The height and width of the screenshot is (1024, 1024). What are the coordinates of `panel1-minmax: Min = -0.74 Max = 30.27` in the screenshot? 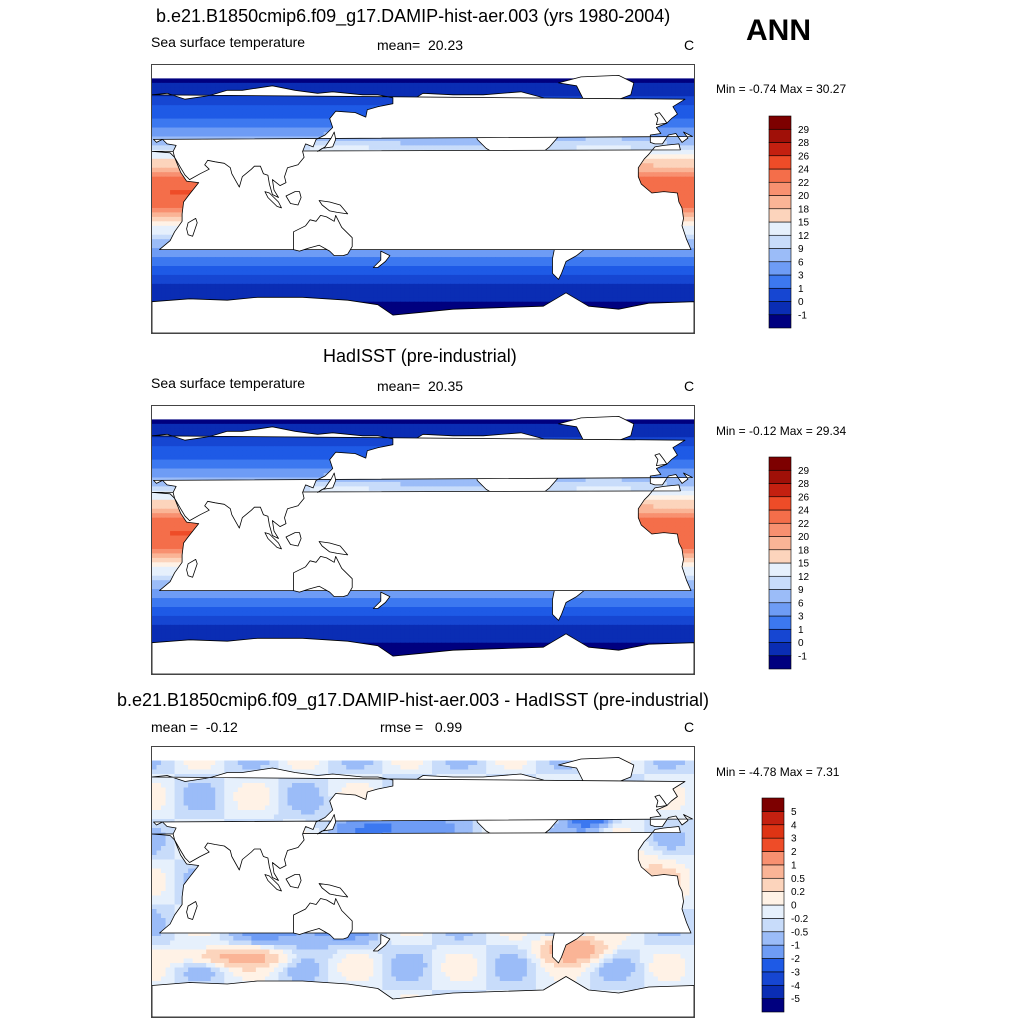 It's located at (781, 89).